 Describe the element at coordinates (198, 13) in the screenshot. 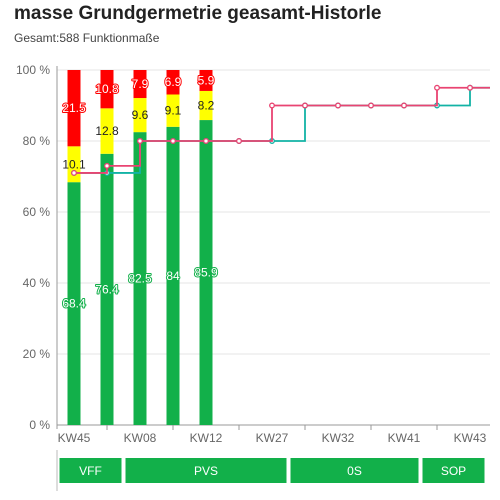

I see `chart-title: masse Grundgermetrie geasamt-Historle` at that location.